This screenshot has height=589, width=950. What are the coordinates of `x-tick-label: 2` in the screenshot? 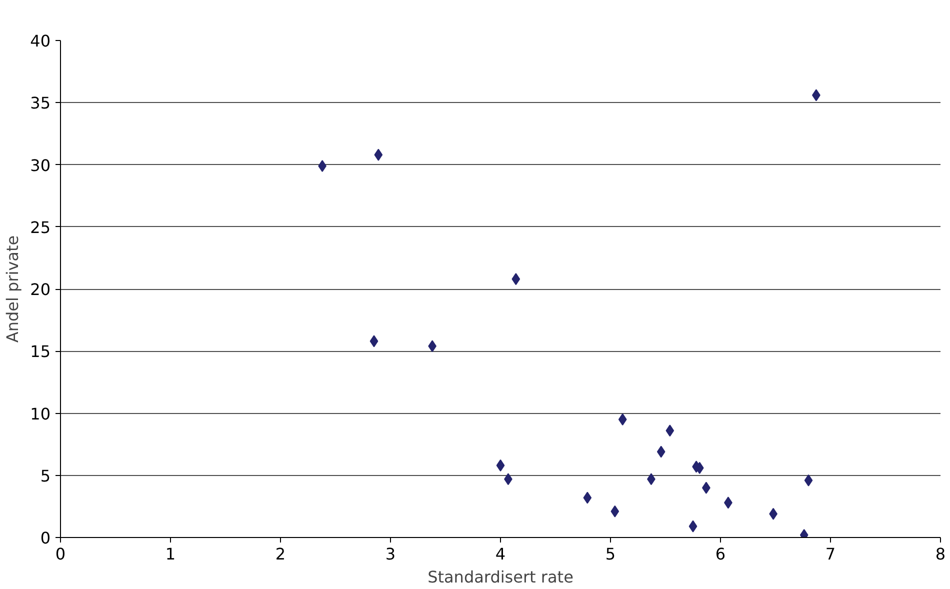 It's located at (280, 554).